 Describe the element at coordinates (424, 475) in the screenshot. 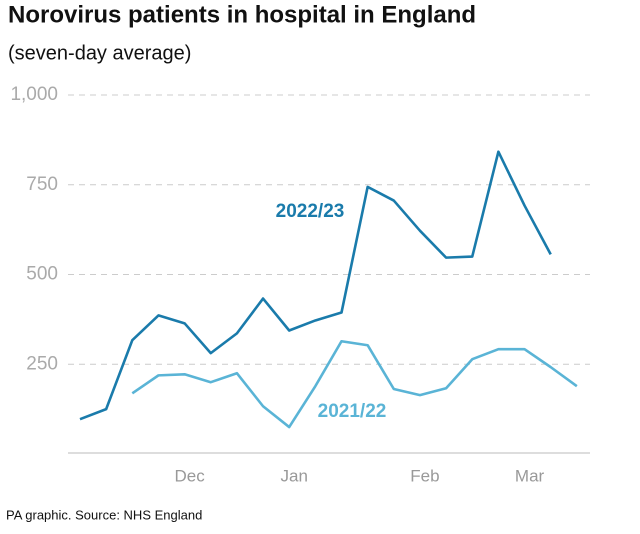

I see `x-tick-label: Feb` at that location.